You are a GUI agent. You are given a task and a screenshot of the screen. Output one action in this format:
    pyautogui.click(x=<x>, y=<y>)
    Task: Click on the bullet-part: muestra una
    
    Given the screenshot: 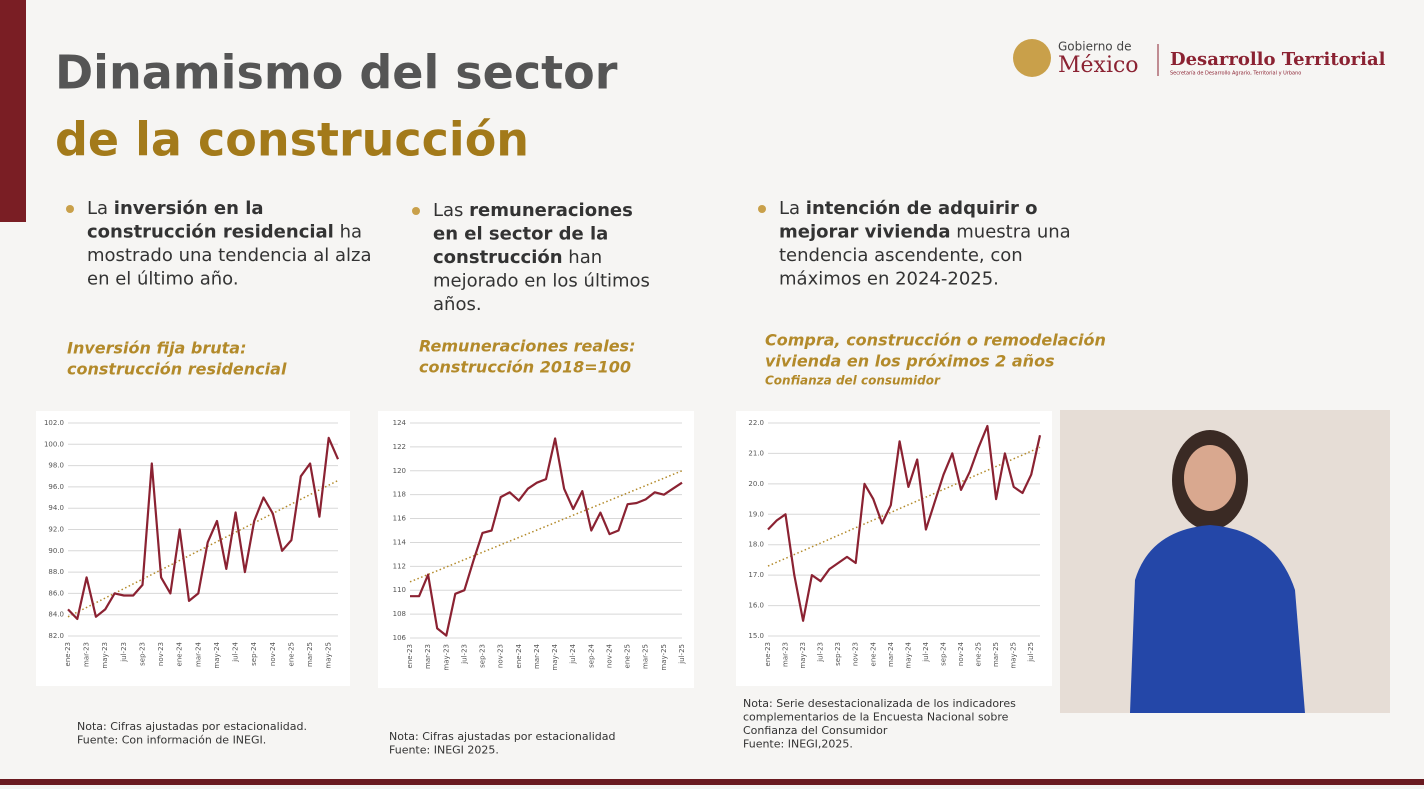 What is the action you would take?
    pyautogui.click(x=1014, y=232)
    